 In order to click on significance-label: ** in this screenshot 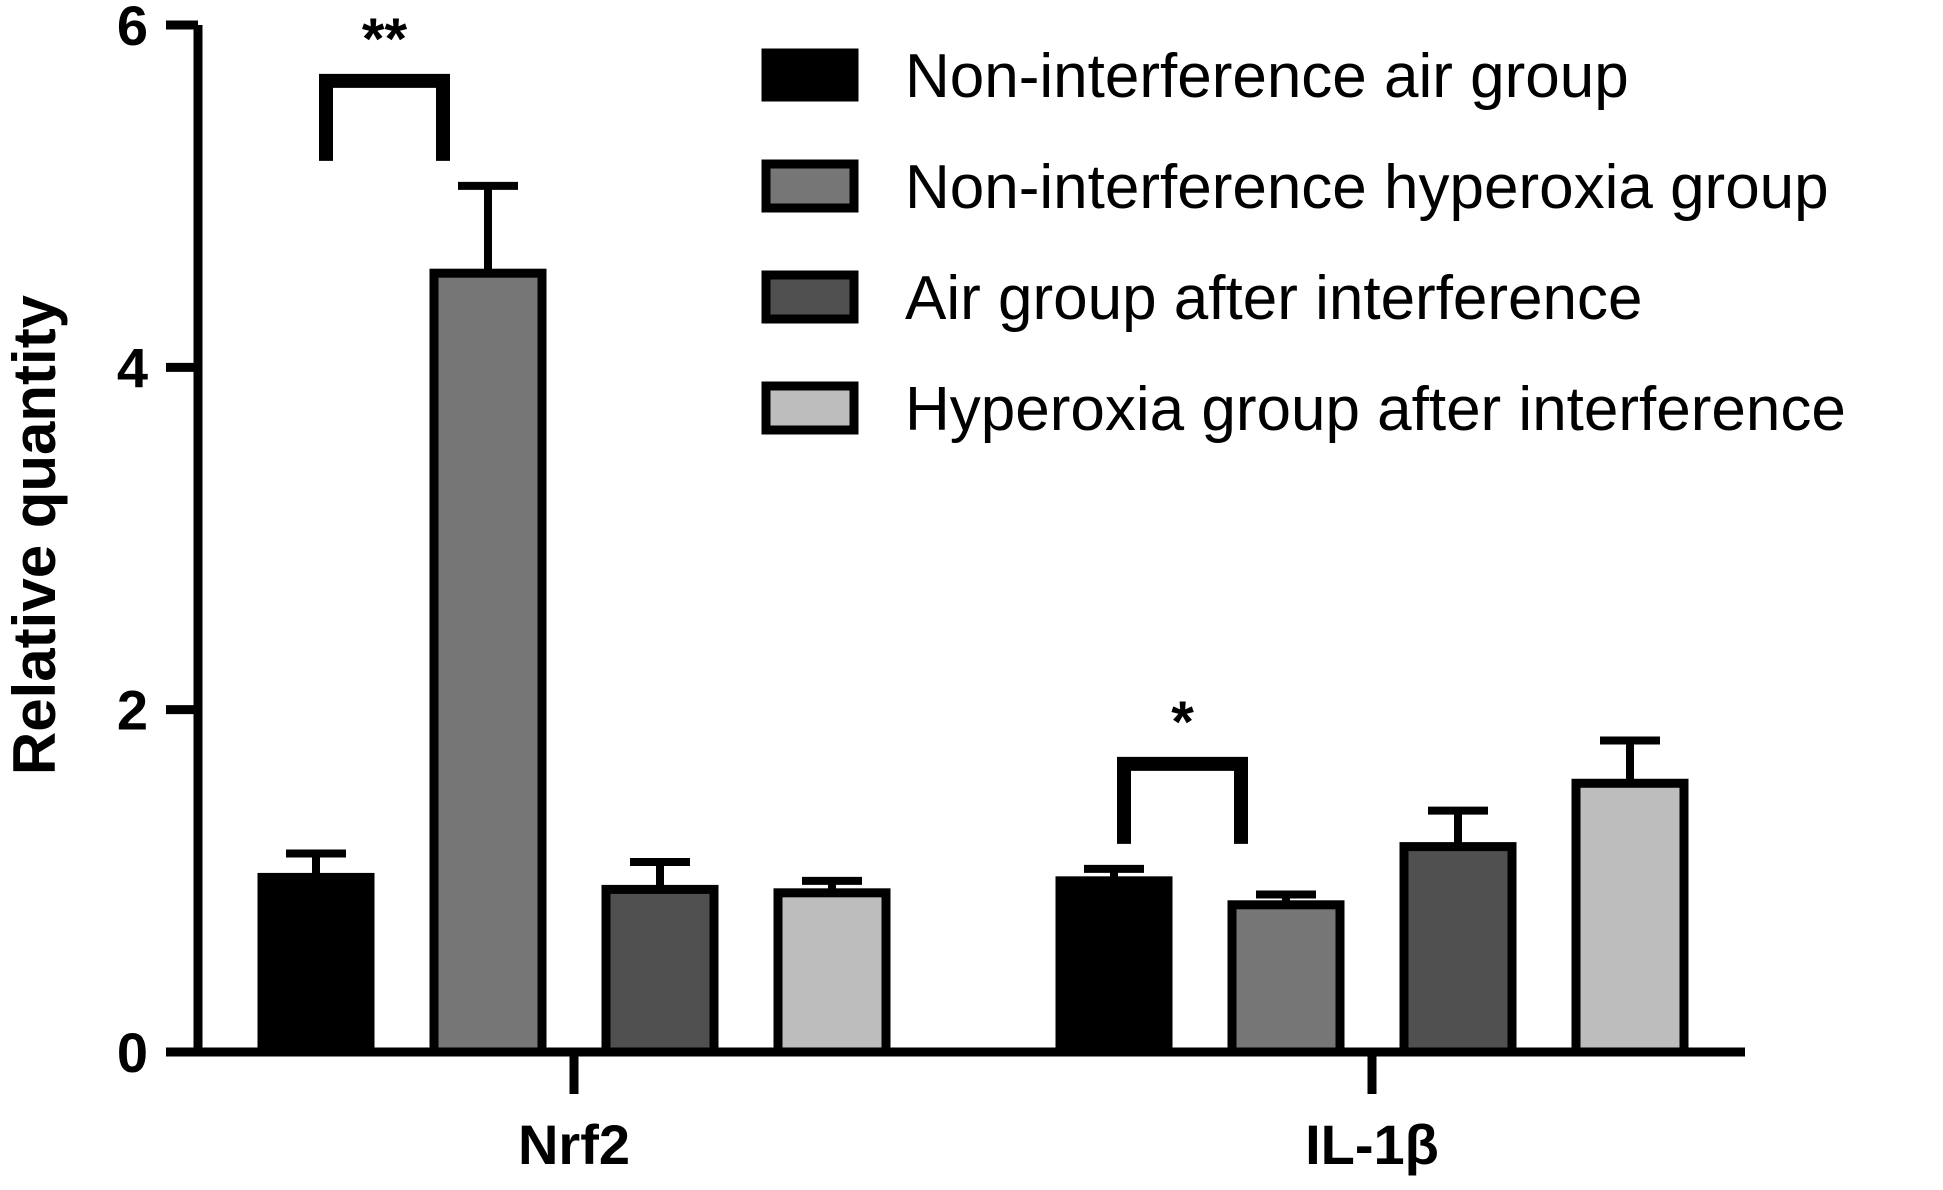, I will do `click(385, 39)`.